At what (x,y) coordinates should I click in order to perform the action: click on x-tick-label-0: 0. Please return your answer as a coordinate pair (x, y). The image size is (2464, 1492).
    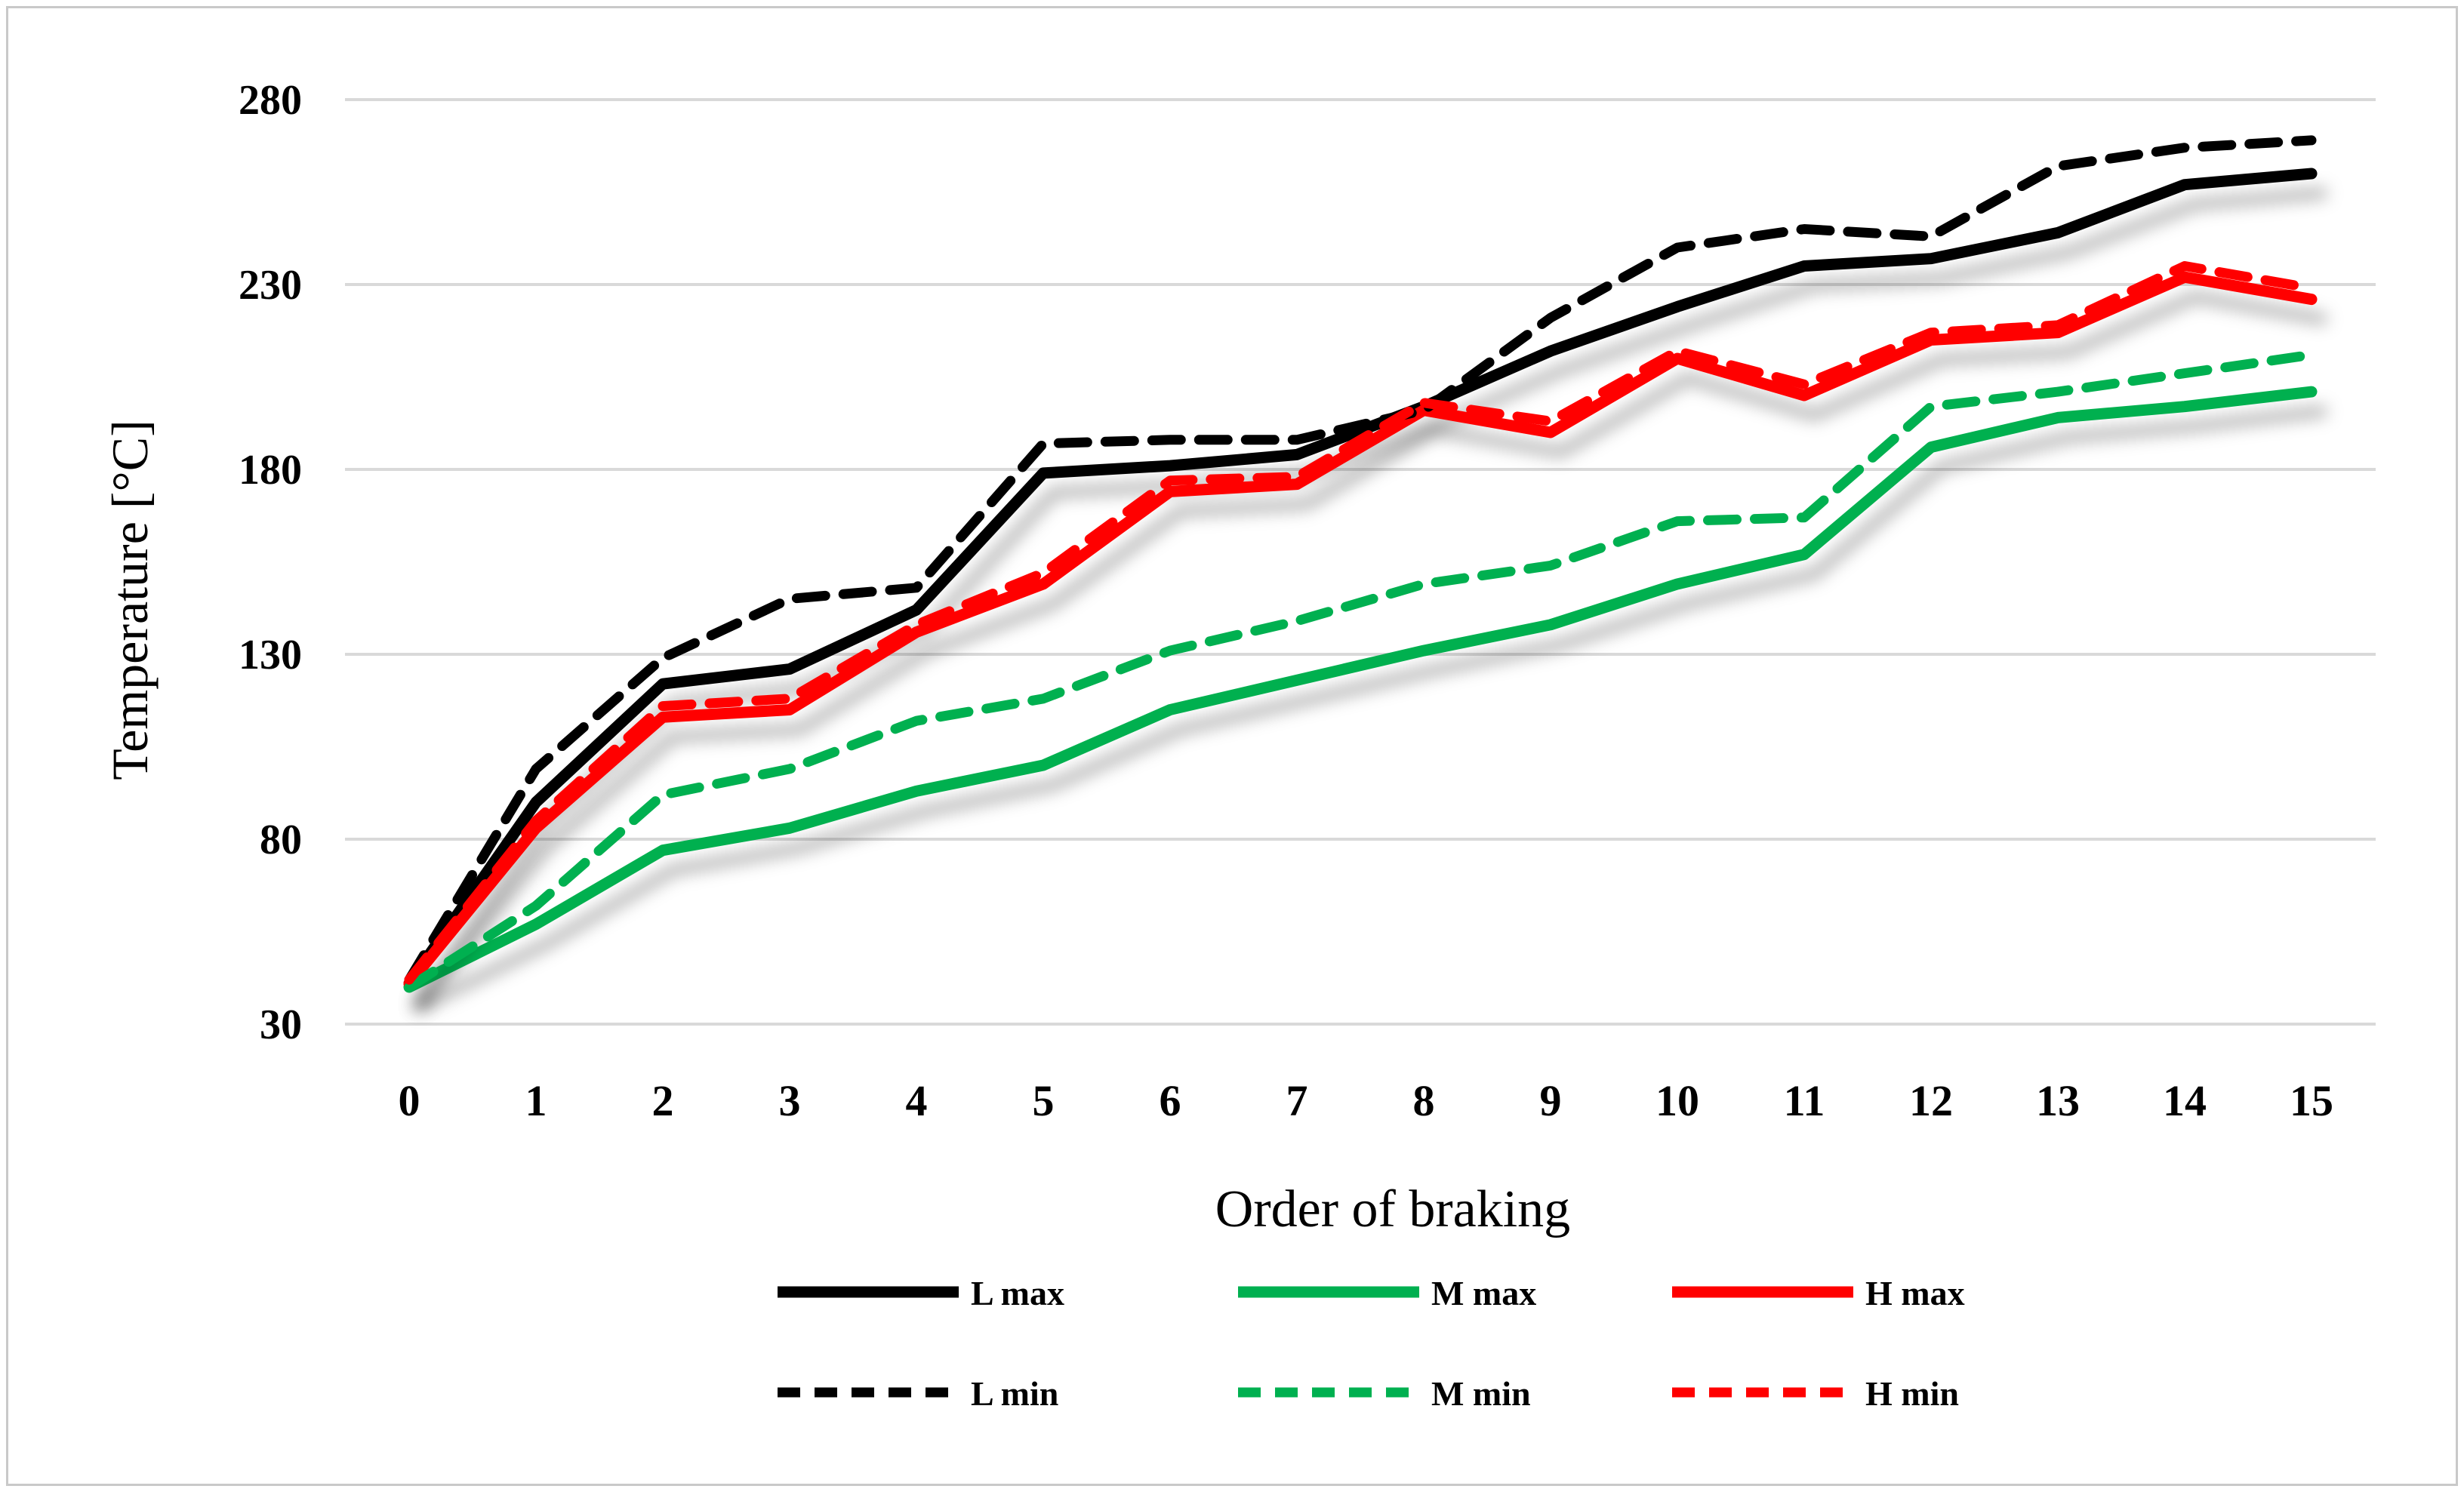
    Looking at the image, I should click on (409, 1100).